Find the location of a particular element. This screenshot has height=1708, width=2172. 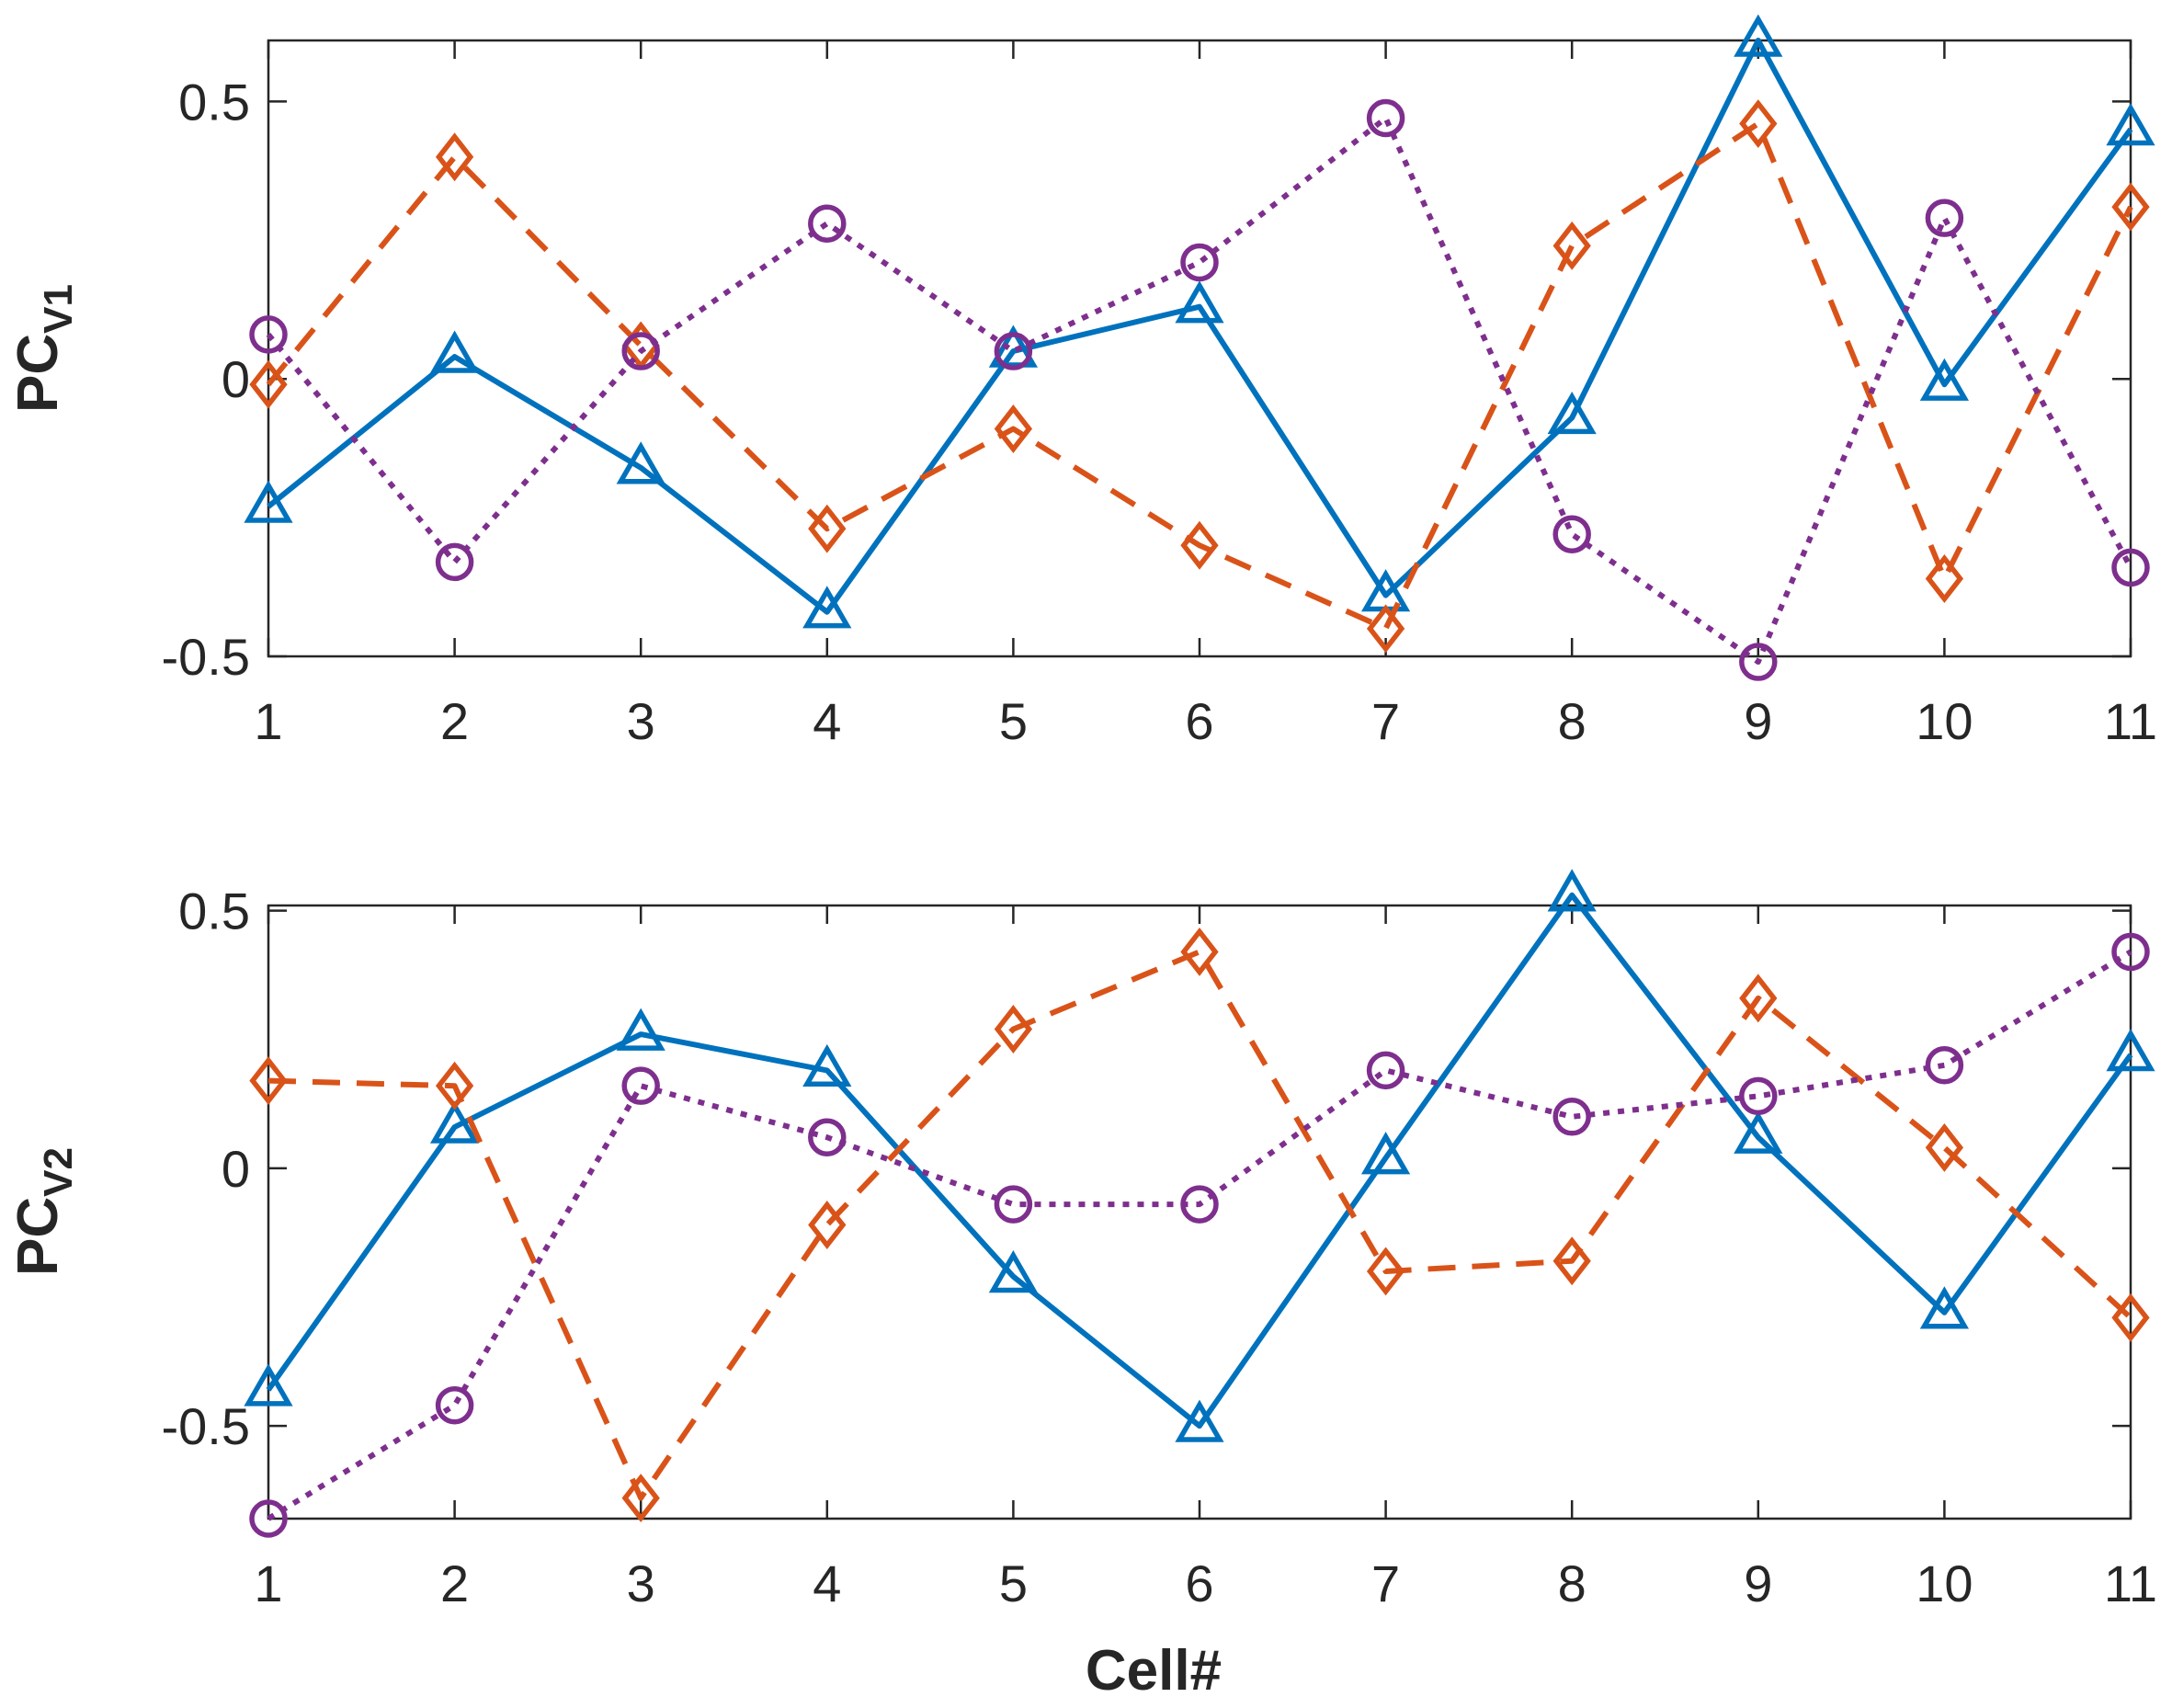

x-axis-title: Cell# is located at coordinates (1154, 1670).